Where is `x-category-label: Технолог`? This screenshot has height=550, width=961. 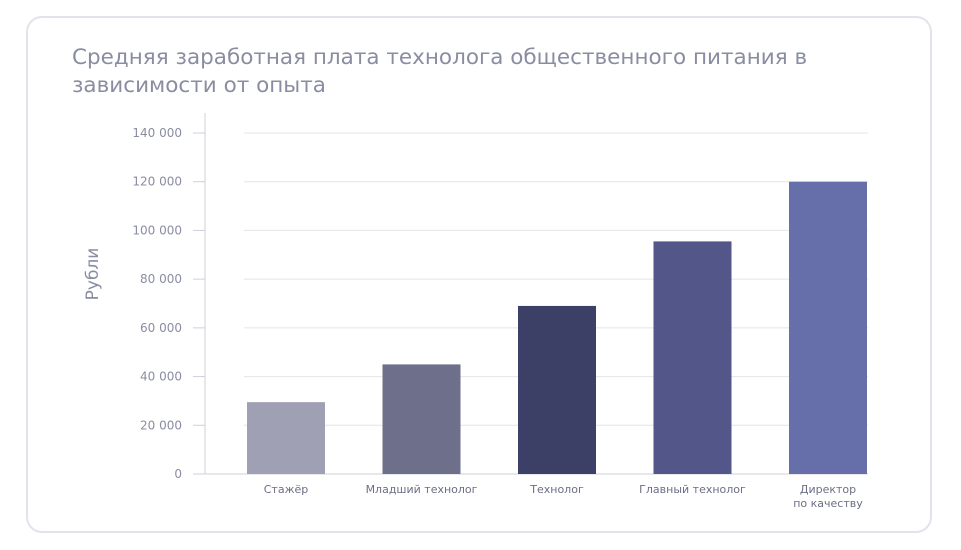 x-category-label: Технолог is located at coordinates (556, 489).